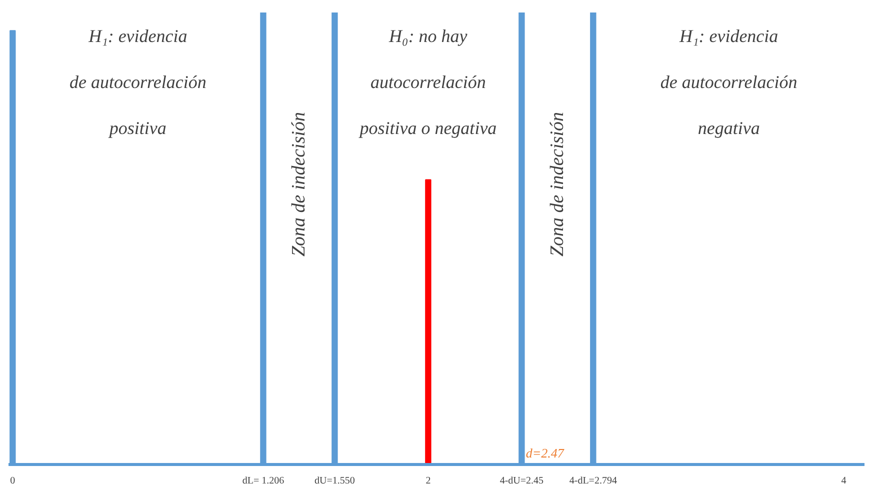 Image resolution: width=872 pixels, height=494 pixels. Describe the element at coordinates (138, 82) in the screenshot. I see `text: H₁: evidencia de autocorrelación positiva` at that location.